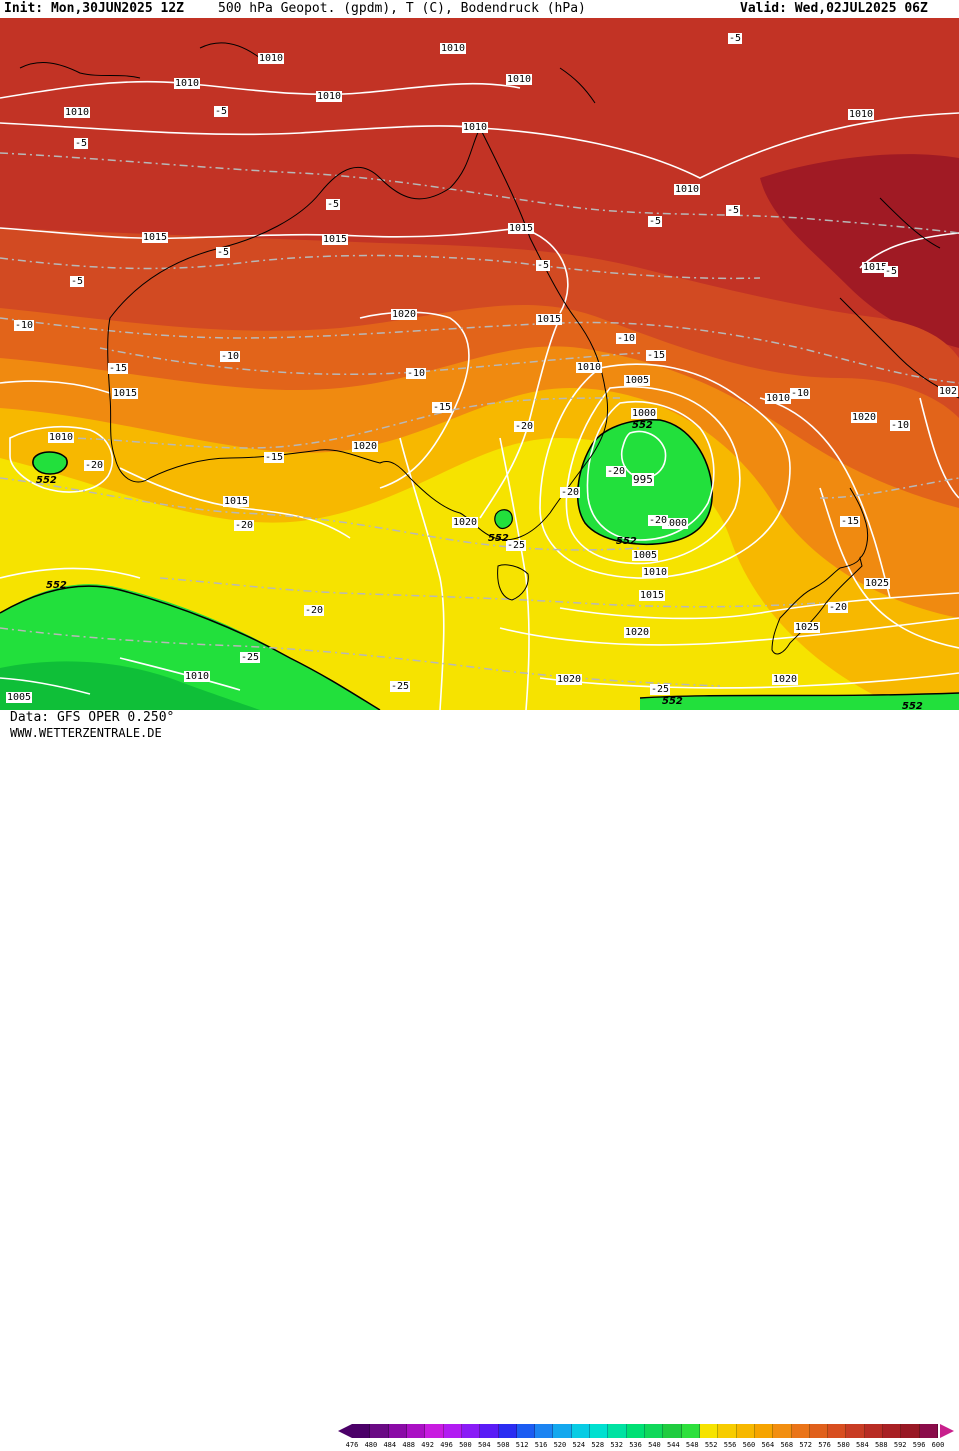  I want to click on low-cell-west, so click(50, 463).